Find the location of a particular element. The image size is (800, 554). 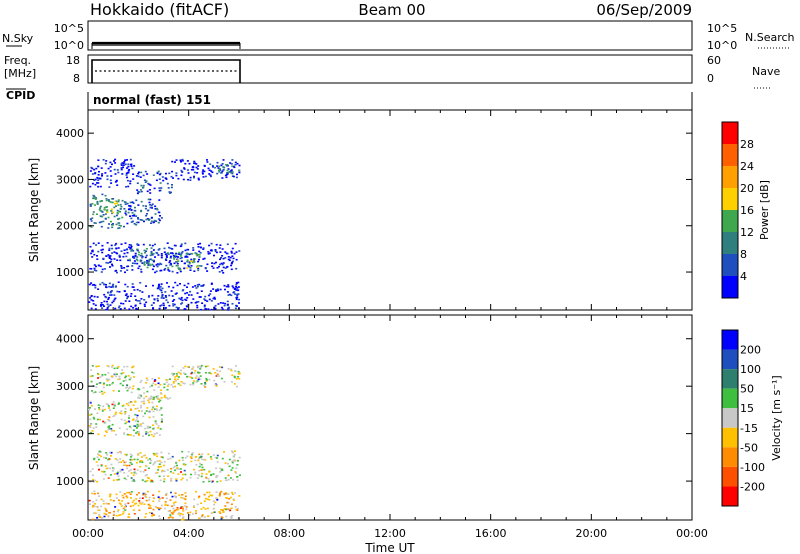

power-ylabel: Slant Range [km] is located at coordinates (34, 210).